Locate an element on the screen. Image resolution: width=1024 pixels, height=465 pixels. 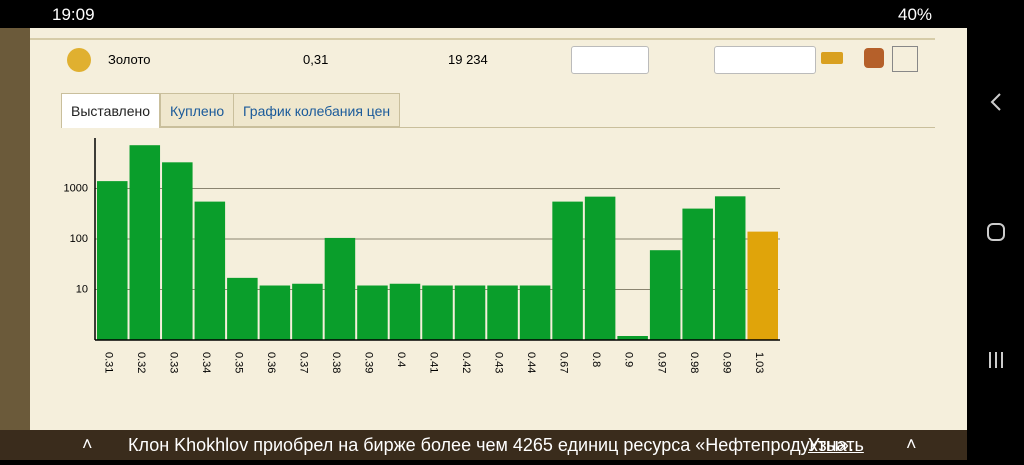
status-bar: 19:09 40% is located at coordinates (483, 14).